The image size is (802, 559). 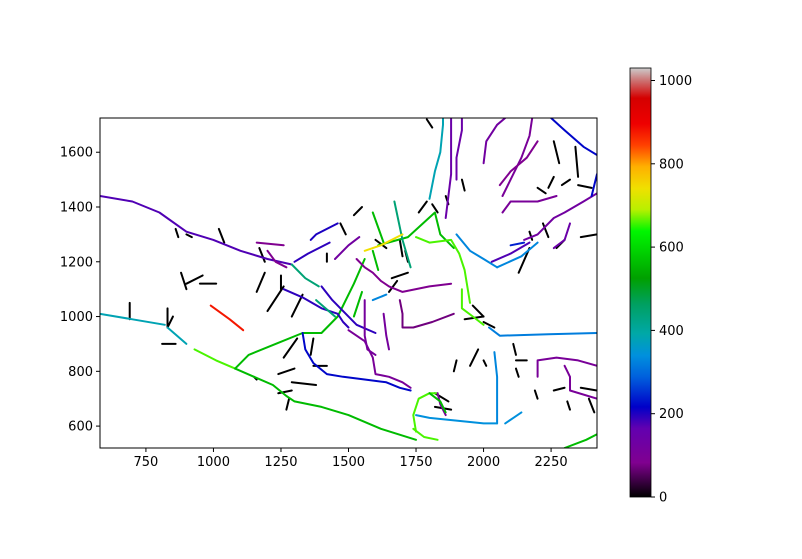 What do you see at coordinates (640, 282) in the screenshot?
I see `colorbar` at bounding box center [640, 282].